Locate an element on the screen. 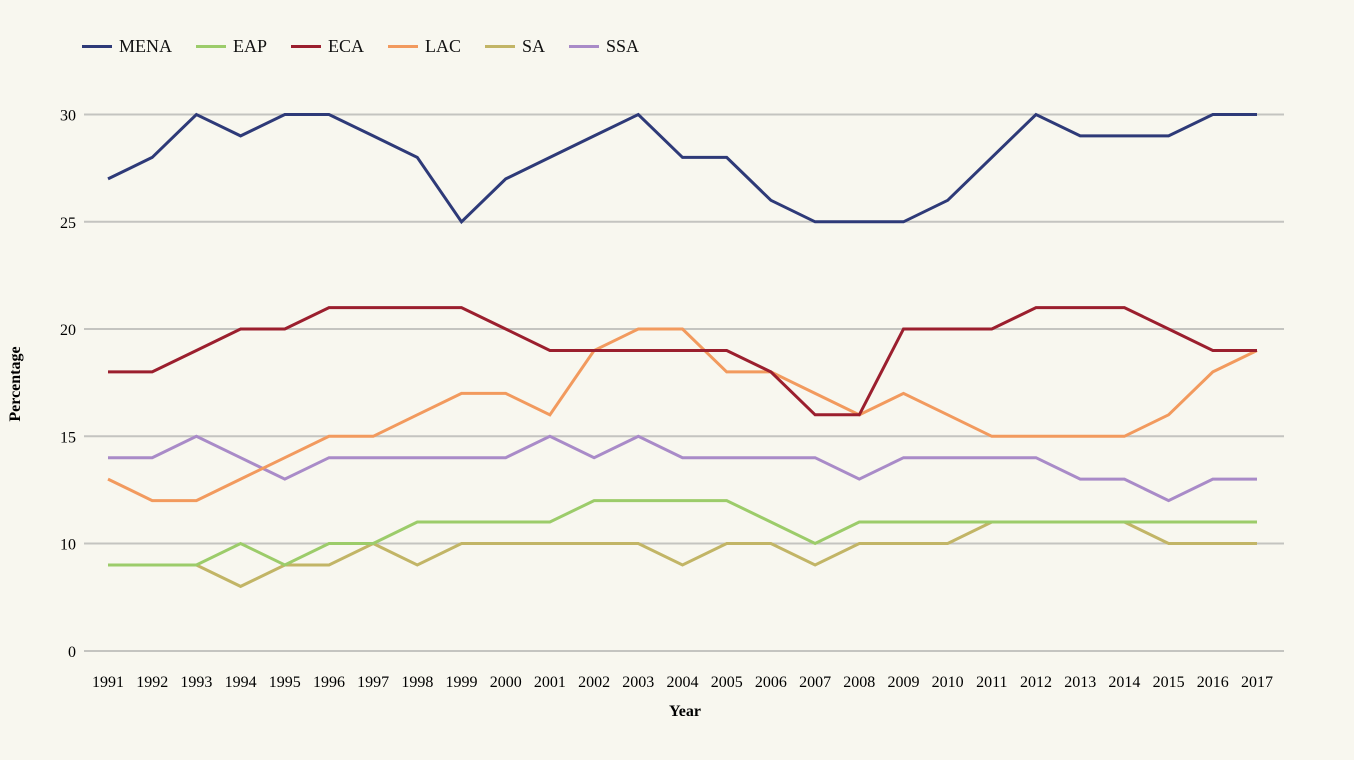  legend-item-mena: MENA is located at coordinates (127, 46).